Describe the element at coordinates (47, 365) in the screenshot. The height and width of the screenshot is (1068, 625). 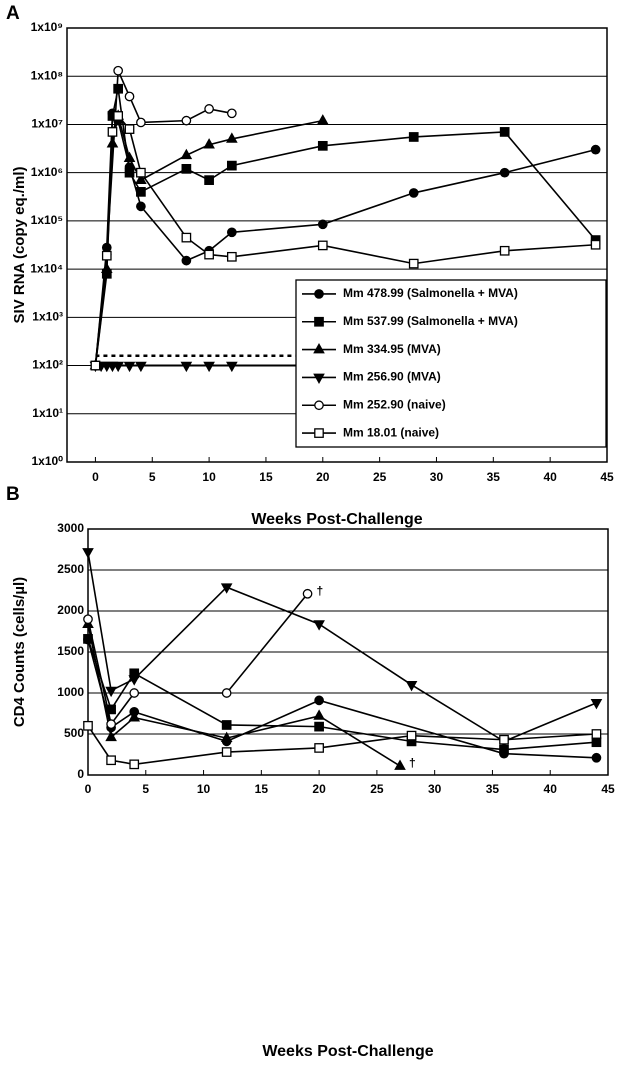
I see `y-tick-label: 1x10²` at that location.